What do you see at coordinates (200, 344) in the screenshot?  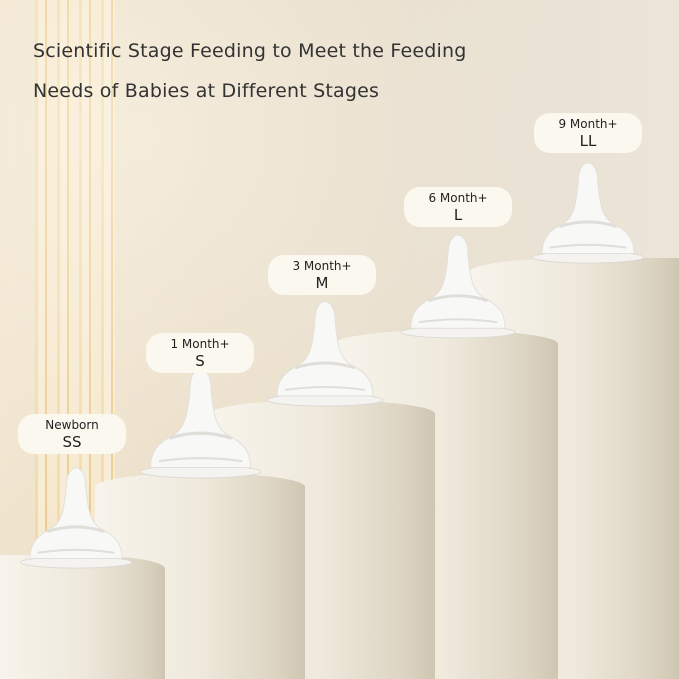 I see `stage-age: 1 Month+` at bounding box center [200, 344].